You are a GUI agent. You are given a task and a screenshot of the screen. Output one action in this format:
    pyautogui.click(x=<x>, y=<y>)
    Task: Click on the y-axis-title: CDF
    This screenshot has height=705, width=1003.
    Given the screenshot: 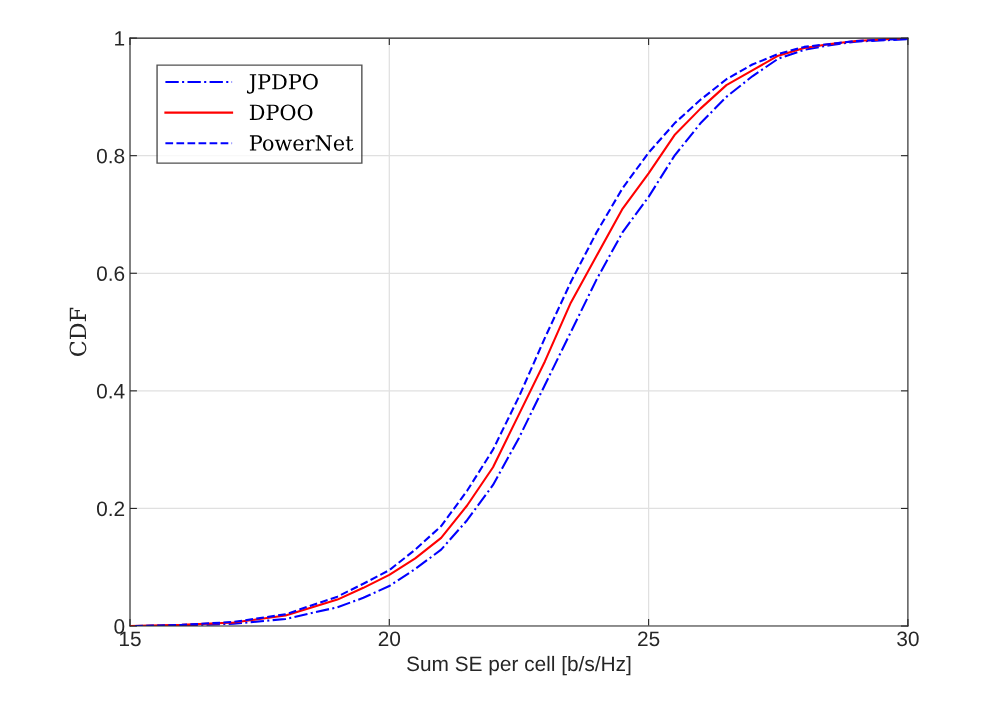 What is the action you would take?
    pyautogui.click(x=78, y=331)
    